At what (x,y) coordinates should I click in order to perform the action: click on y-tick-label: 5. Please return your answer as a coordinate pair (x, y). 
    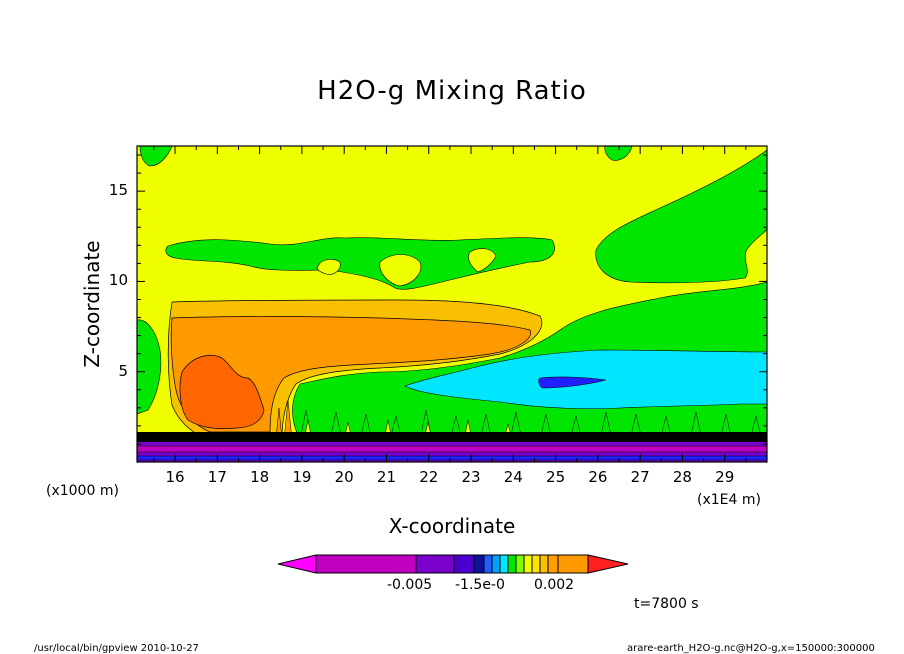
    Looking at the image, I should click on (123, 370).